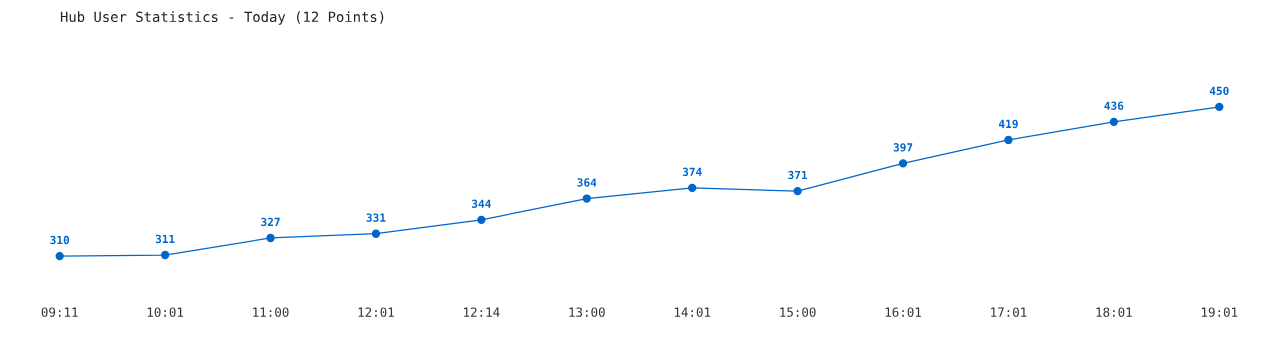 The image size is (1280, 350). Describe the element at coordinates (903, 312) in the screenshot. I see `x-tick-label: 16:01` at that location.